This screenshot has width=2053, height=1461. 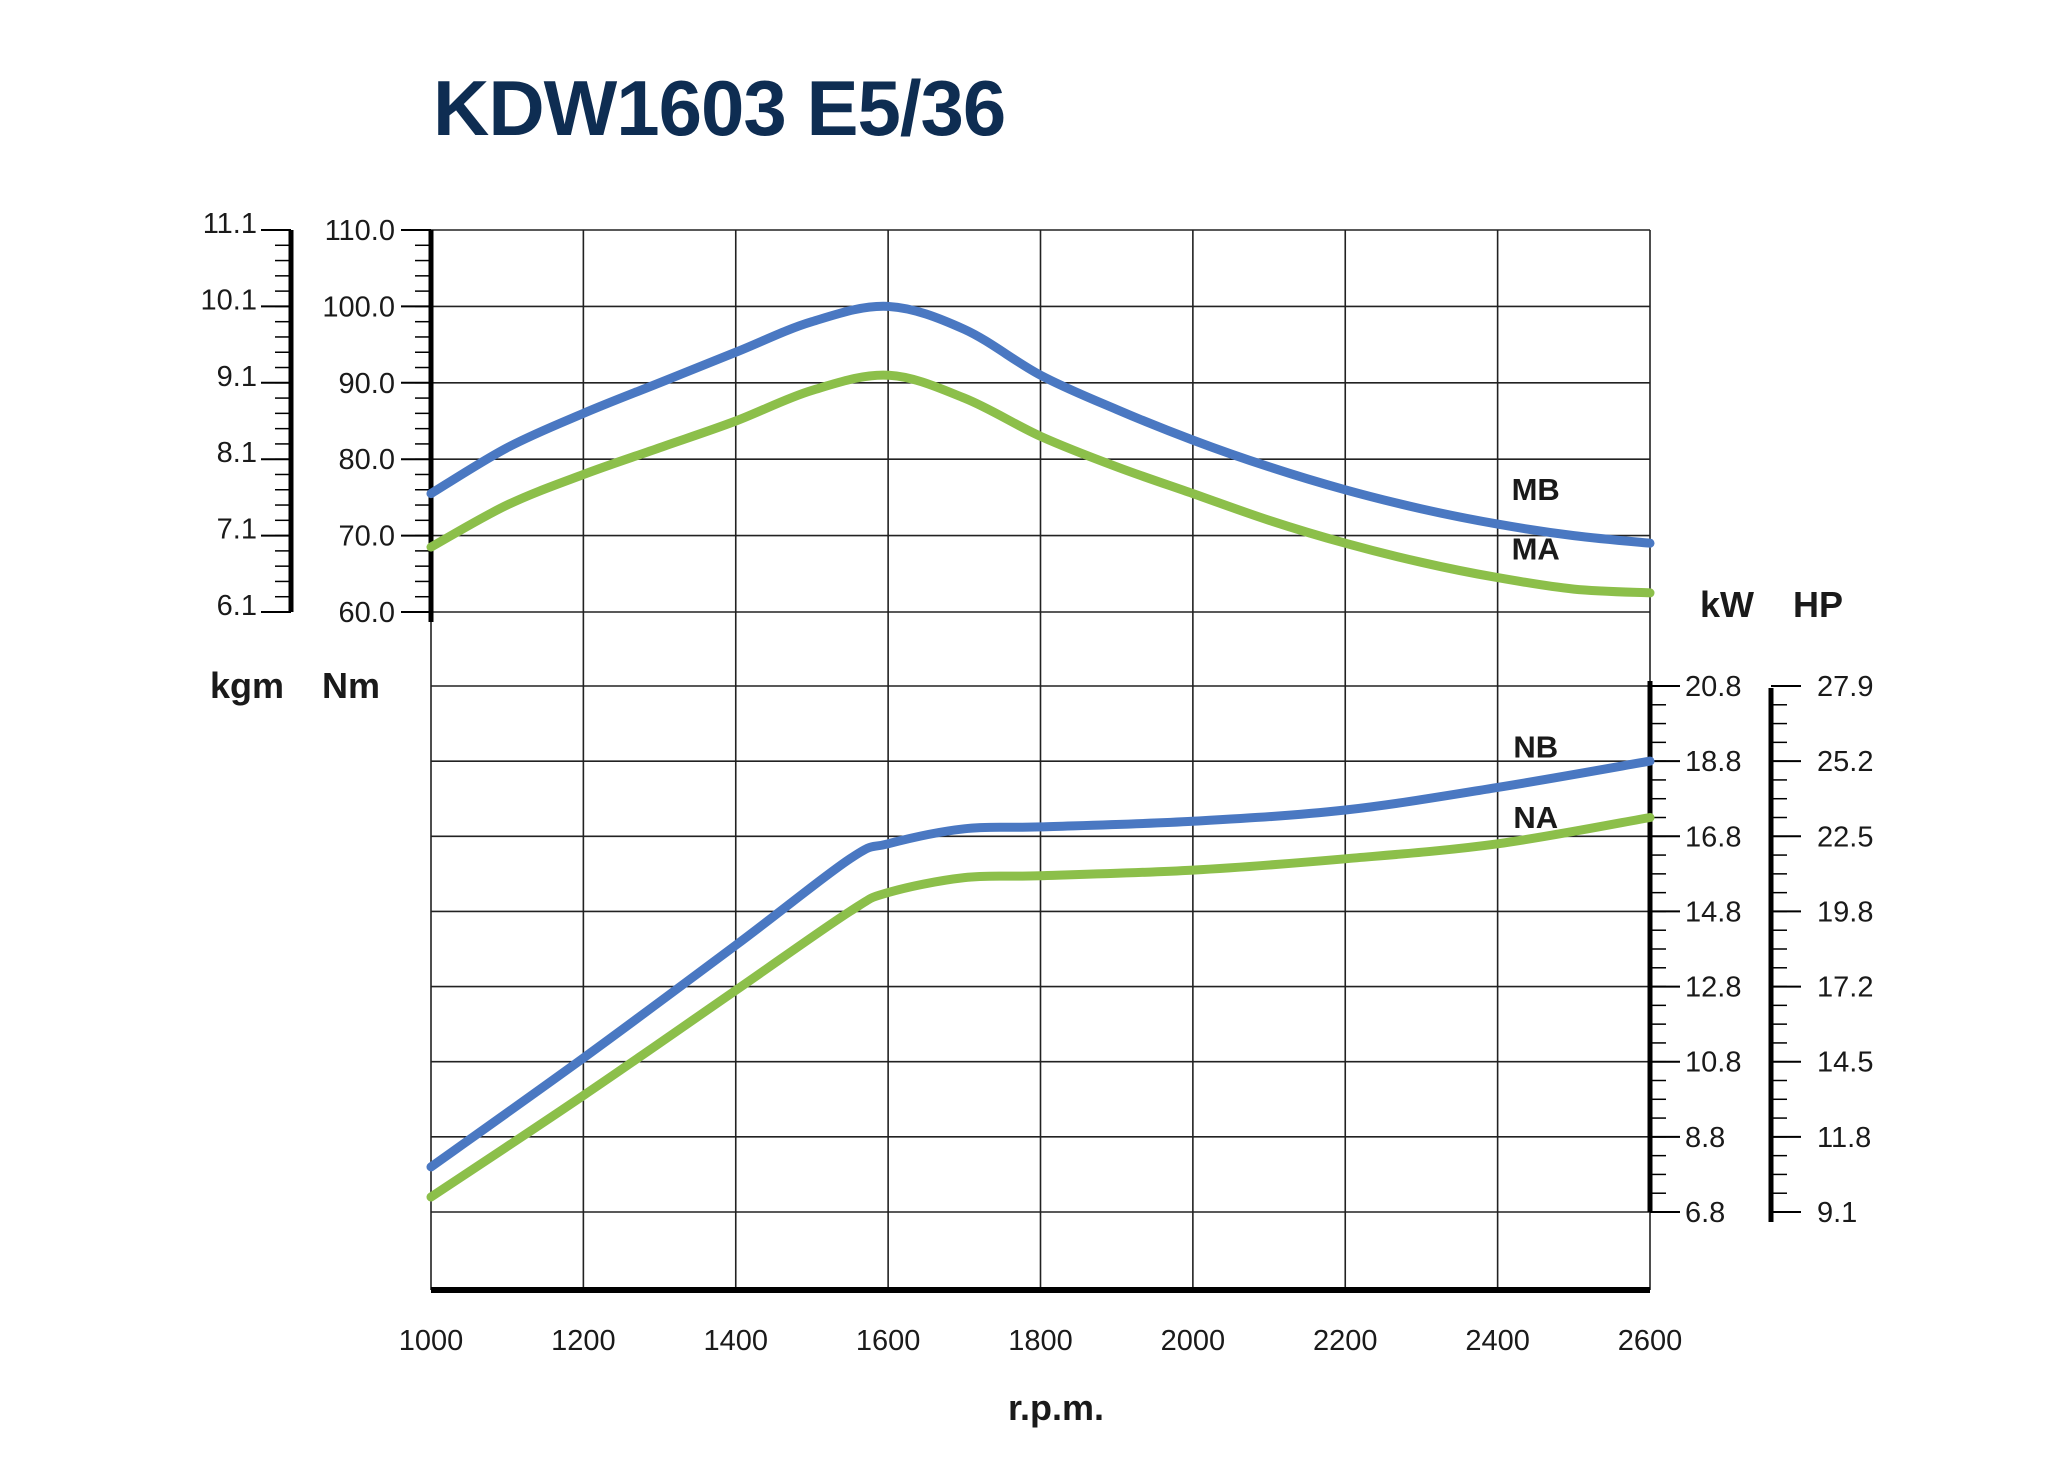 What do you see at coordinates (1845, 687) in the screenshot?
I see `hp-tick-label: 27.9` at bounding box center [1845, 687].